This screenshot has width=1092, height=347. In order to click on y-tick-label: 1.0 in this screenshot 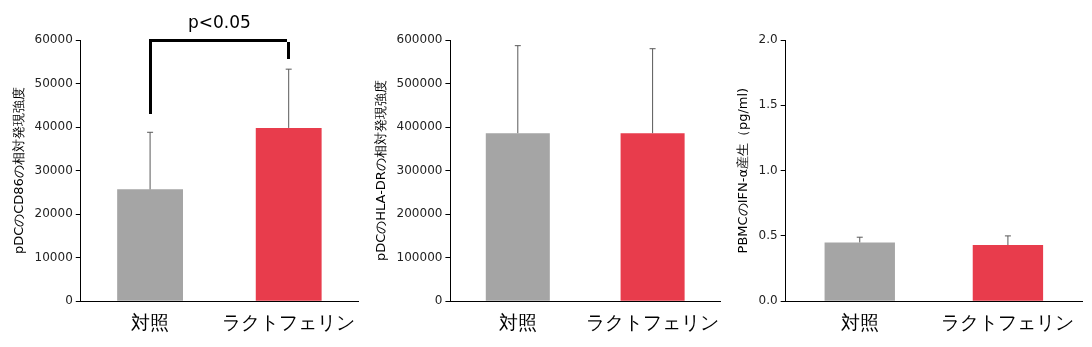, I will do `click(768, 169)`.